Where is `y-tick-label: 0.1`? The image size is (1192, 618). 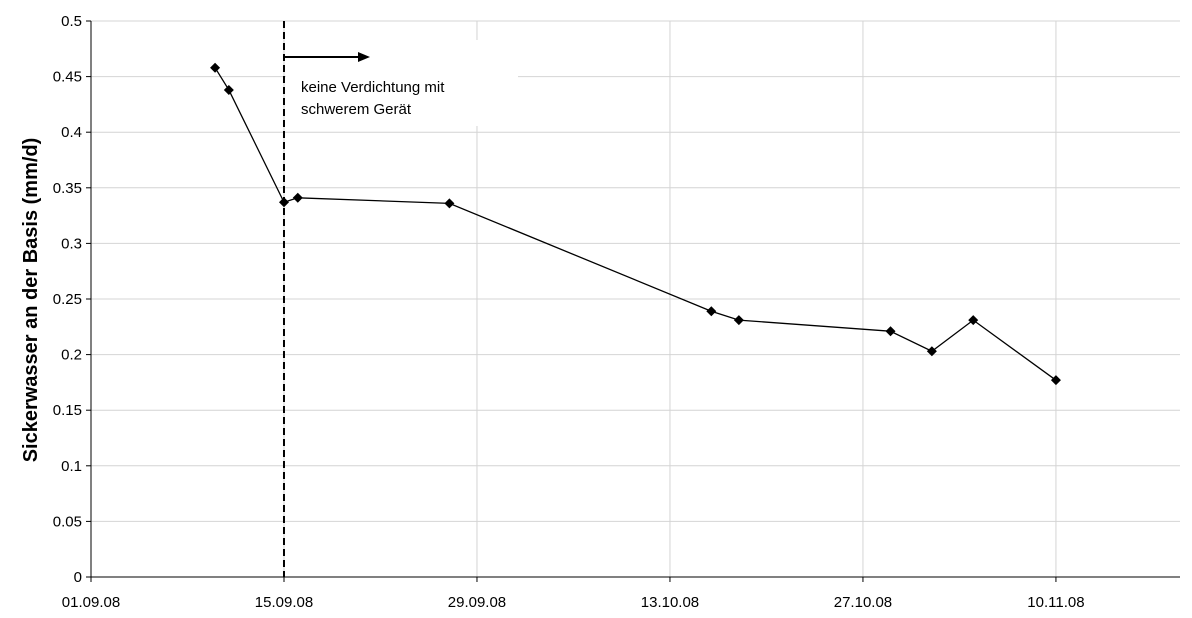
y-tick-label: 0.1 is located at coordinates (71, 466).